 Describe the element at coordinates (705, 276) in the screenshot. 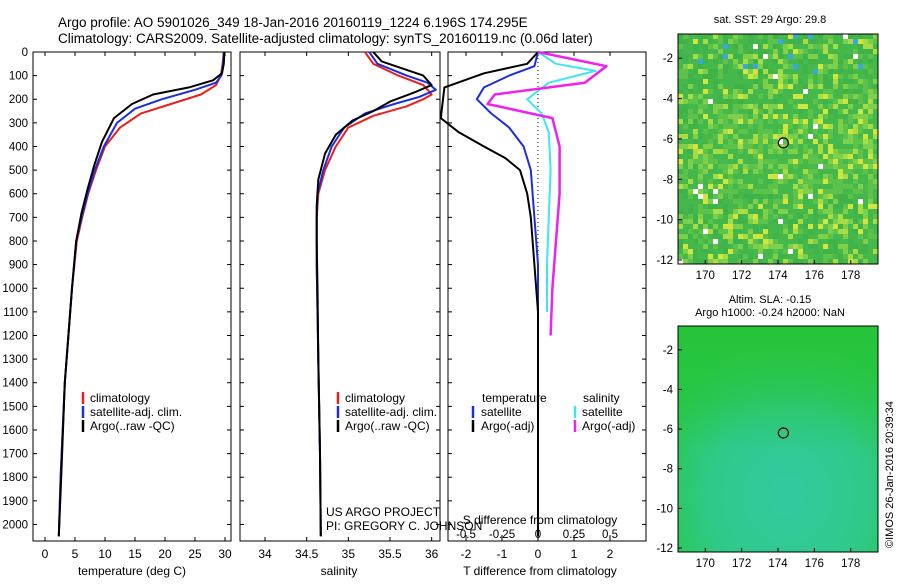

I see `lon-tick-label: 170` at that location.